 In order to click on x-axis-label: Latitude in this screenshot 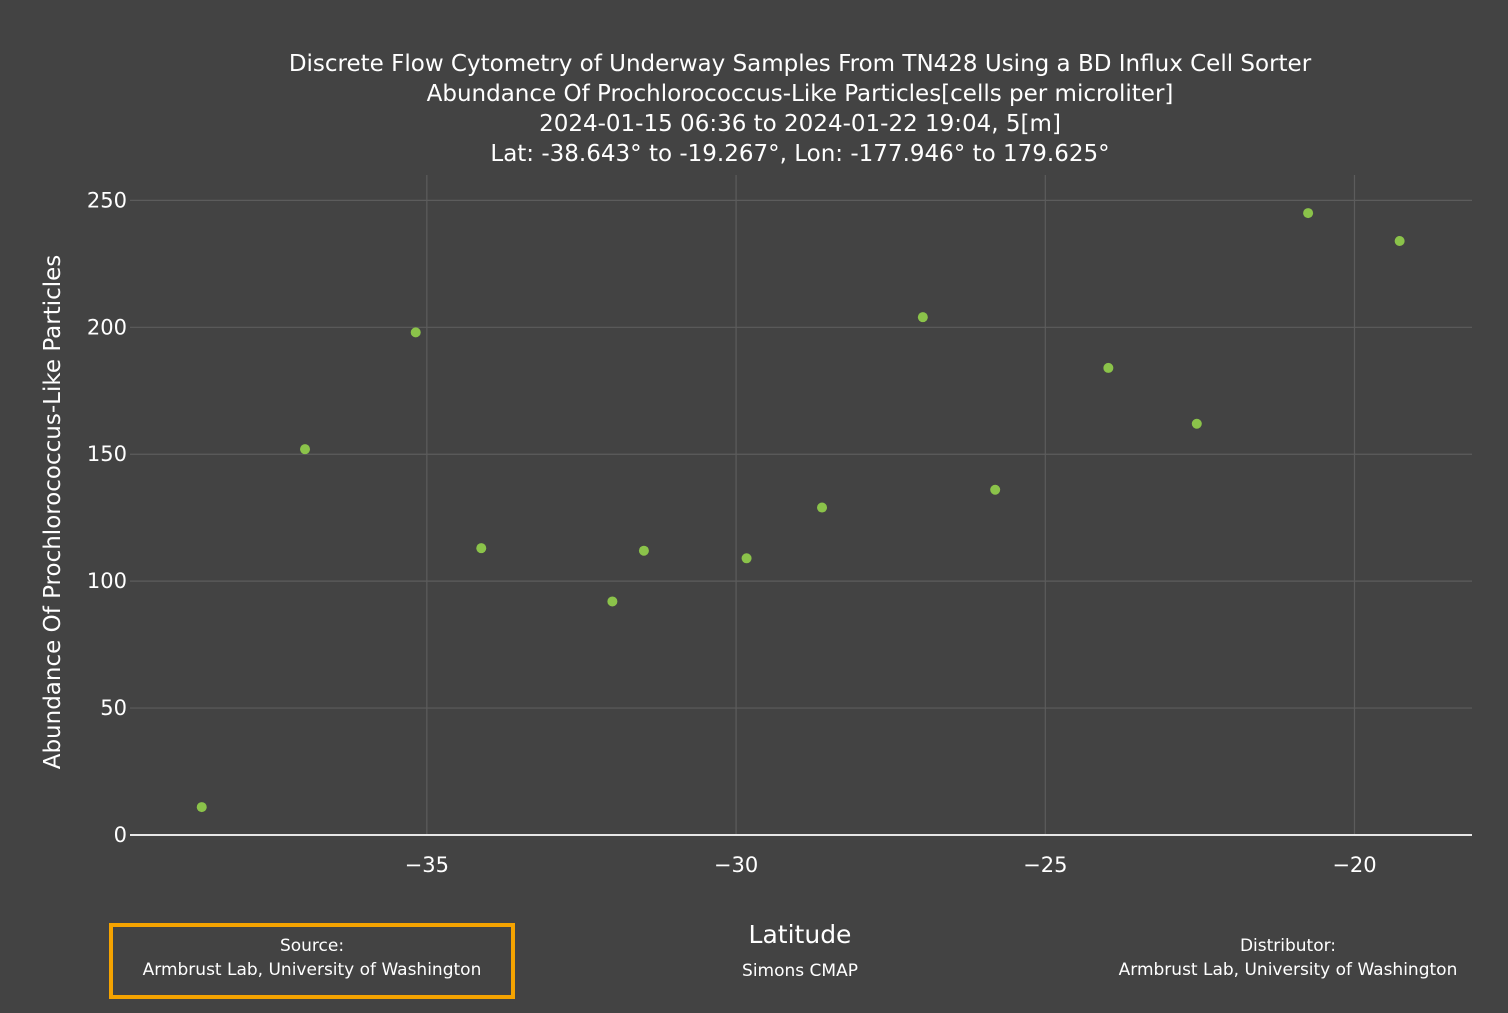, I will do `click(800, 934)`.